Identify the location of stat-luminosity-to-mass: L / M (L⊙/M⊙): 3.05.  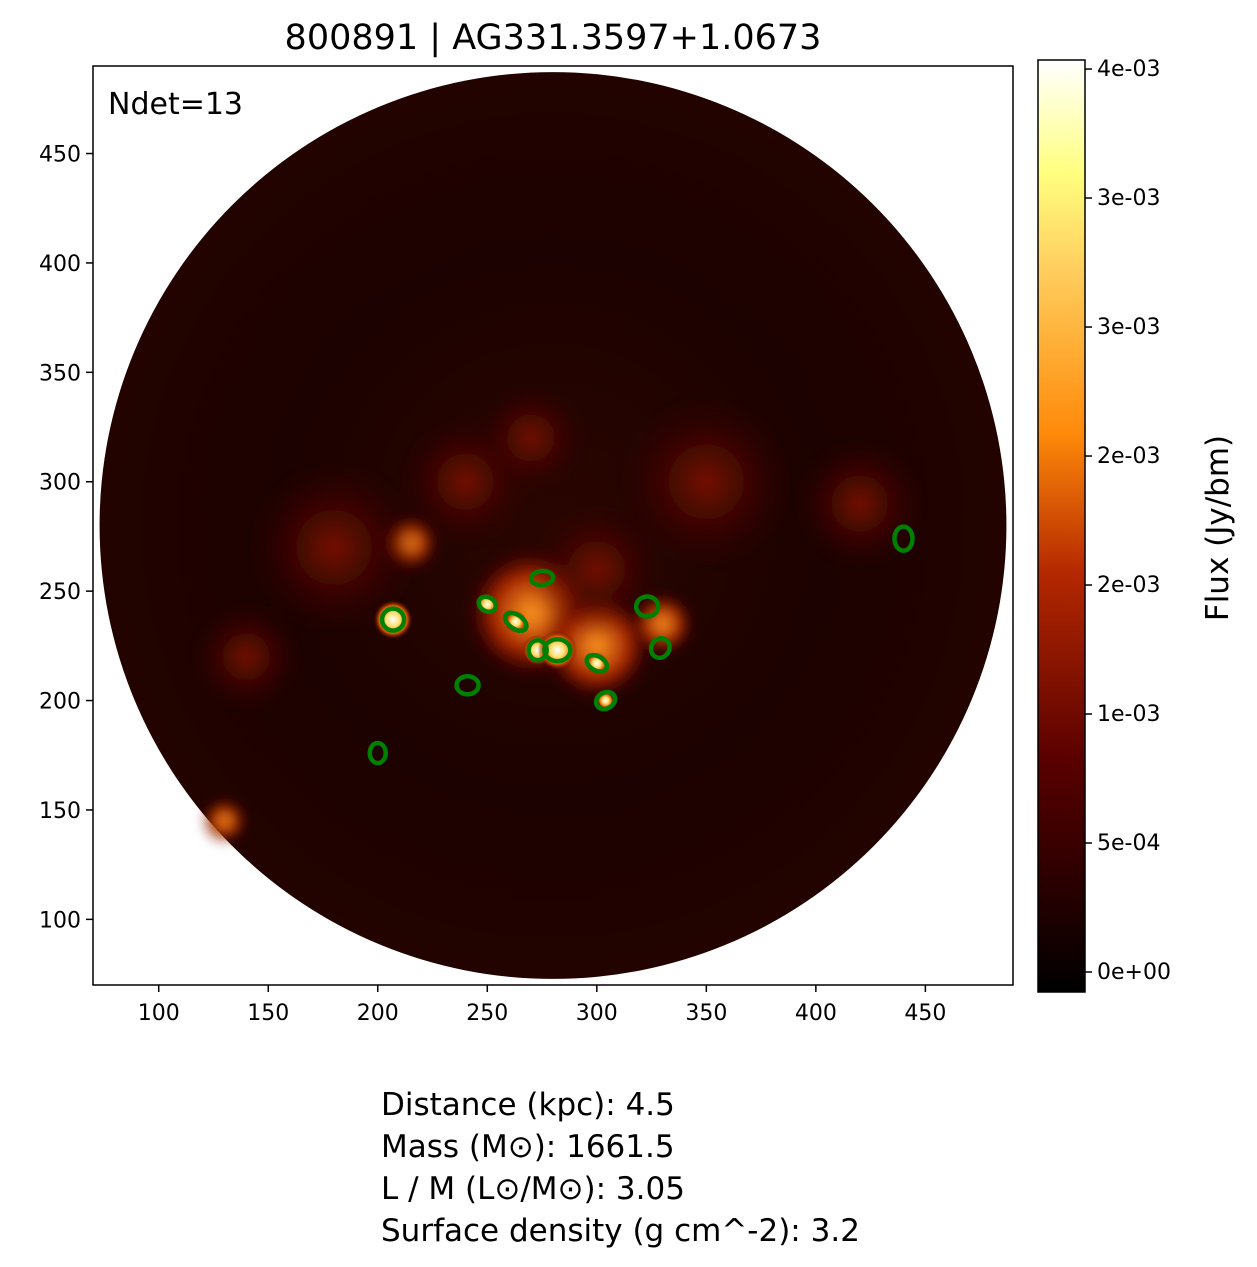
(533, 1189).